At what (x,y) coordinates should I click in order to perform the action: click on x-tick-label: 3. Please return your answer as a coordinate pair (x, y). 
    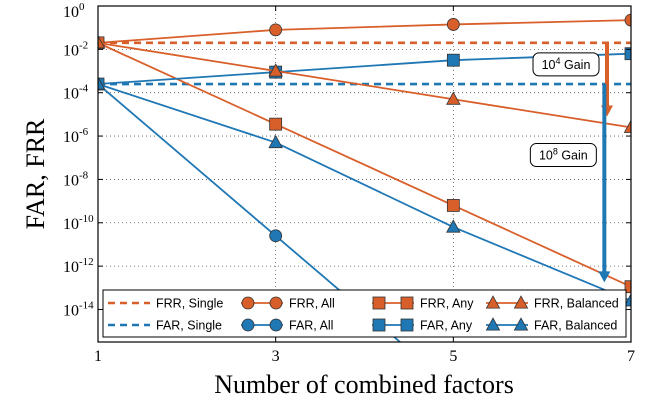
    Looking at the image, I should click on (276, 356).